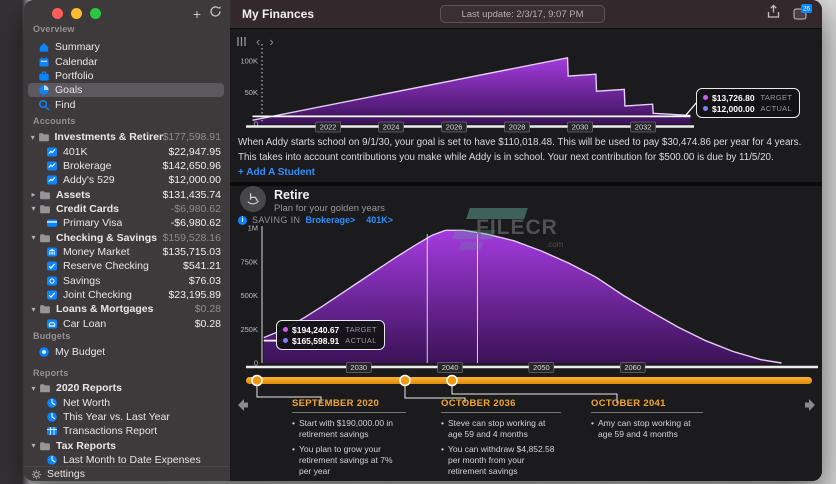  Describe the element at coordinates (127, 90) in the screenshot. I see `sidebar-item-goals: Goals` at that location.